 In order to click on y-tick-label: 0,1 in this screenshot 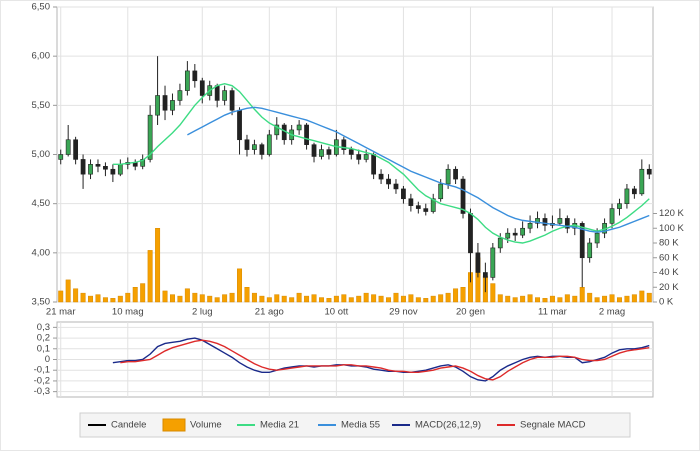, I will do `click(43, 348)`.